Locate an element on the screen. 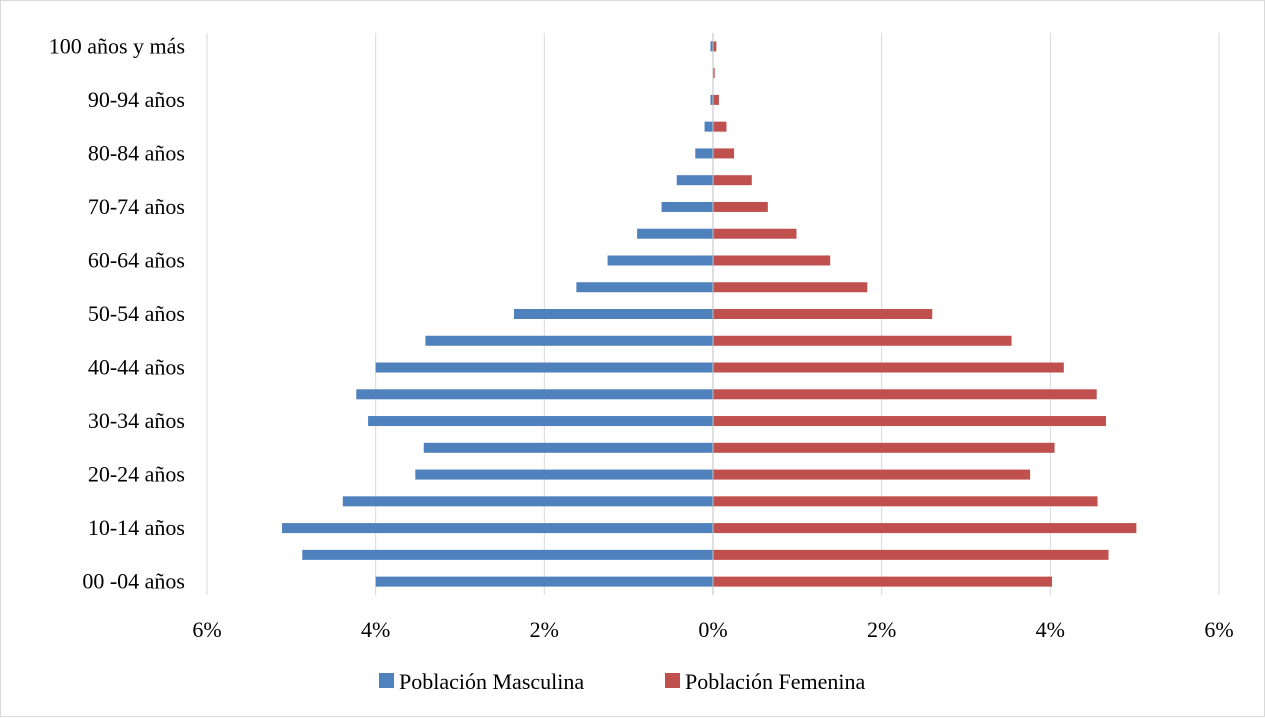 The image size is (1265, 718). y-tick-label-0: 00 -04 años is located at coordinates (133, 581).